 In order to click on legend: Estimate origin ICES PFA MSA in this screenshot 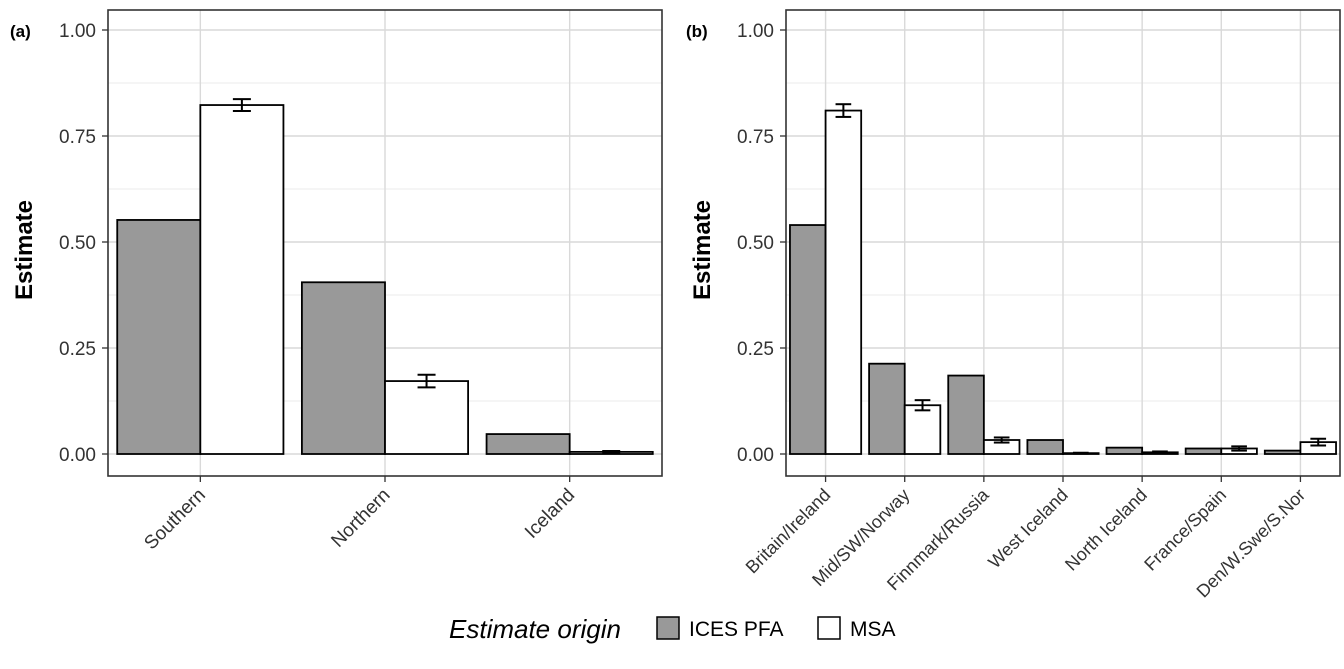, I will do `click(672, 629)`.